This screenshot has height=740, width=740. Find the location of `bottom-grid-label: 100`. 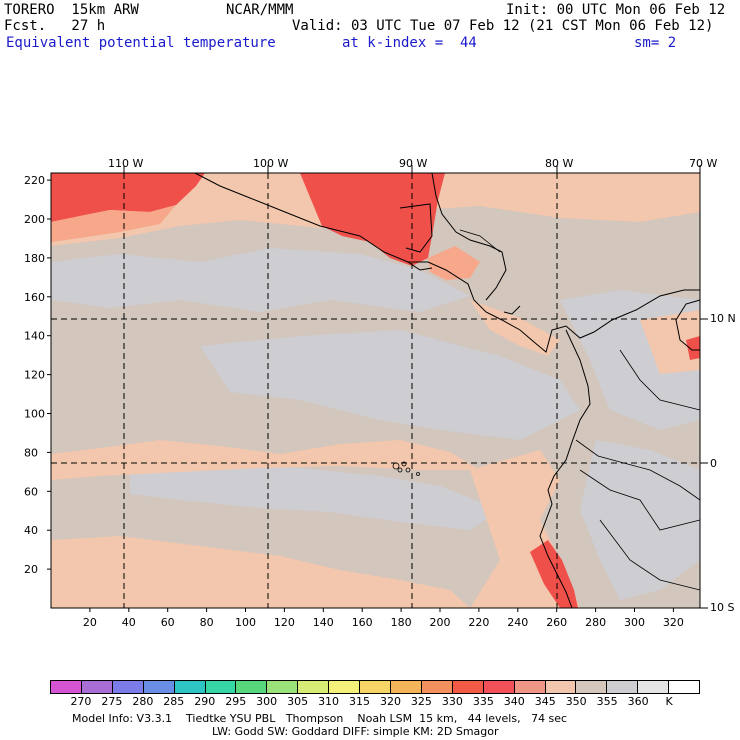

bottom-grid-label: 100 is located at coordinates (245, 622).